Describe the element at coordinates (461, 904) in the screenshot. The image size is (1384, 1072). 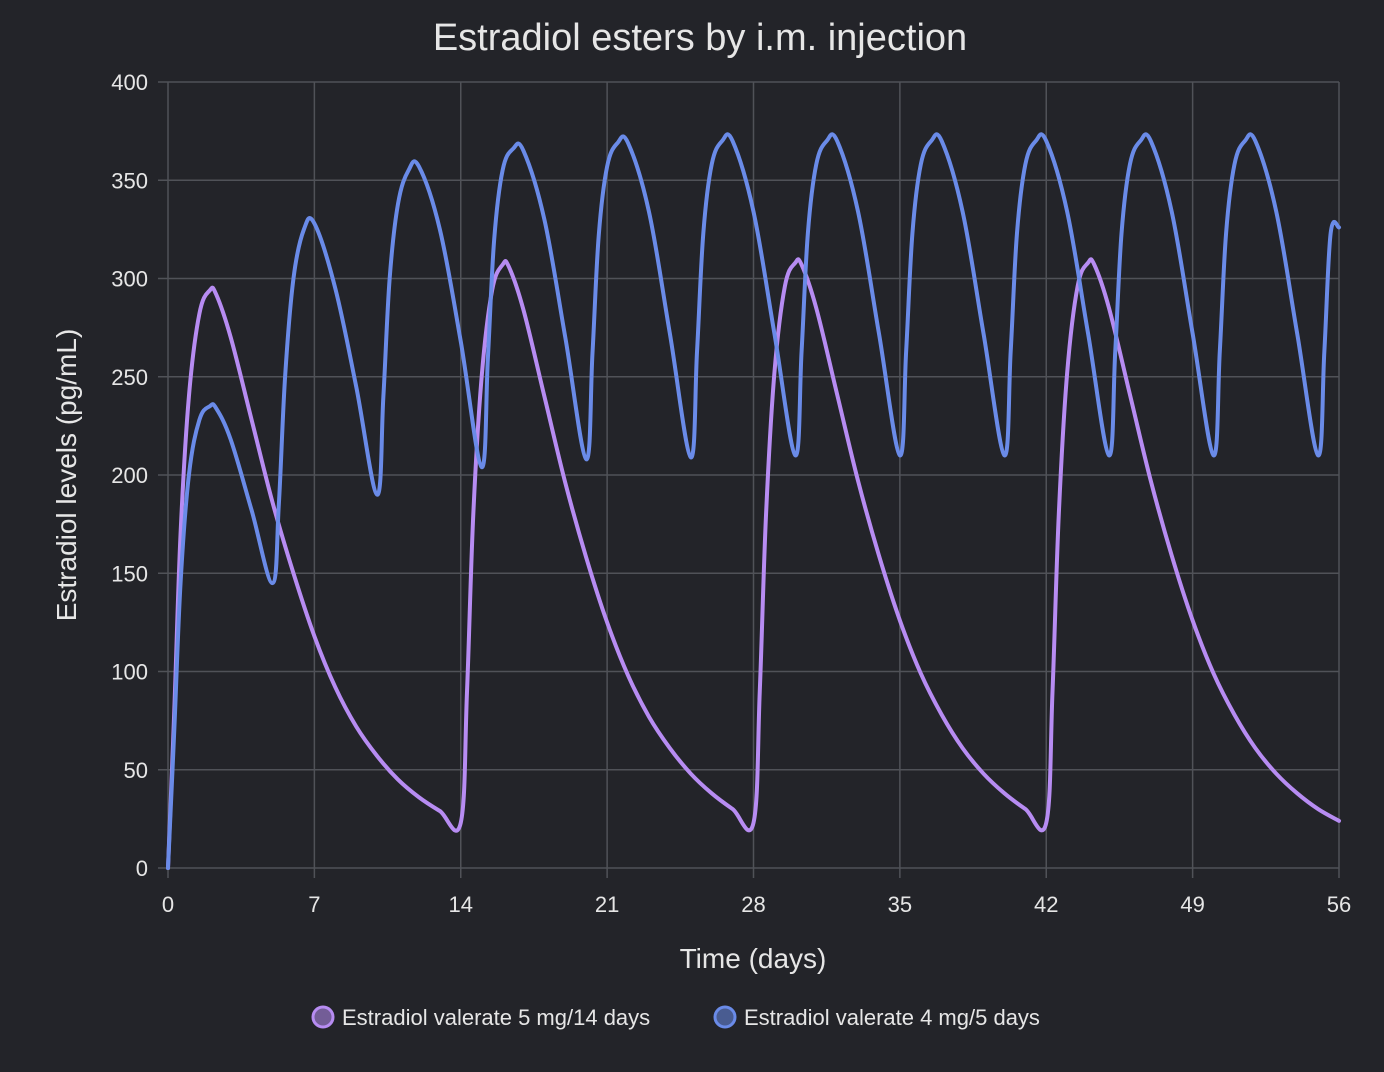
I see `x-tick-label: 14` at that location.